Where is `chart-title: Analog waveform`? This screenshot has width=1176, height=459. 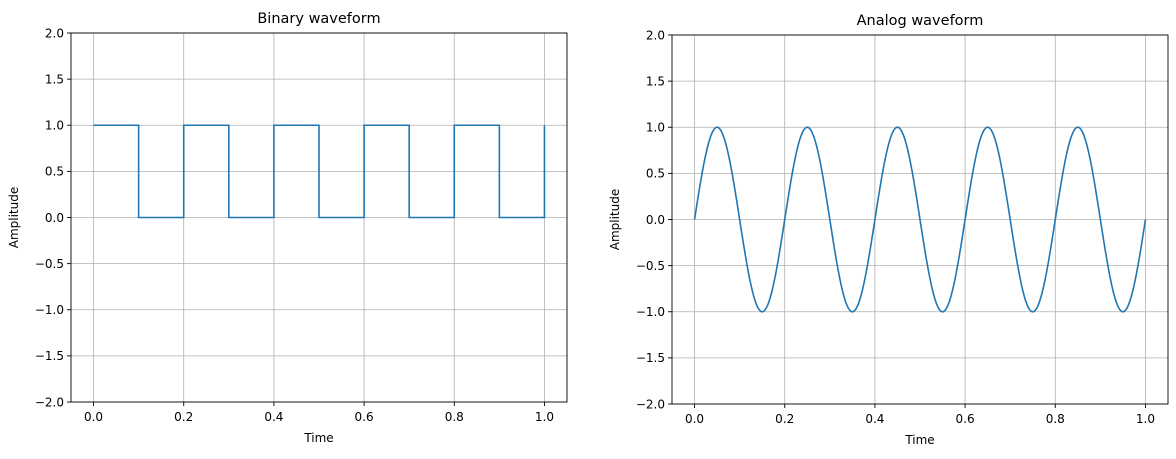
chart-title: Analog waveform is located at coordinates (920, 21).